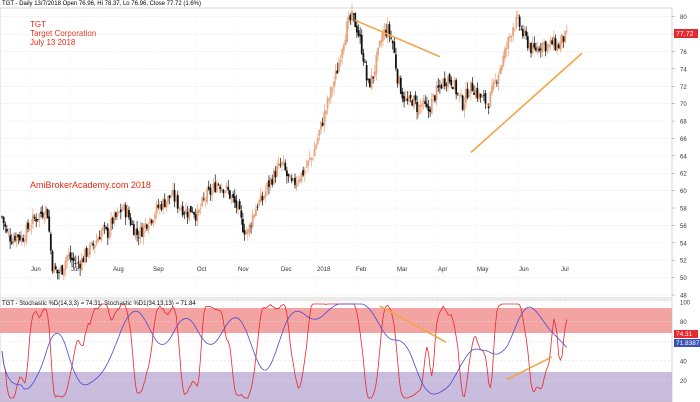 The image size is (700, 402). Describe the element at coordinates (442, 270) in the screenshot. I see `month-label: Apr` at that location.